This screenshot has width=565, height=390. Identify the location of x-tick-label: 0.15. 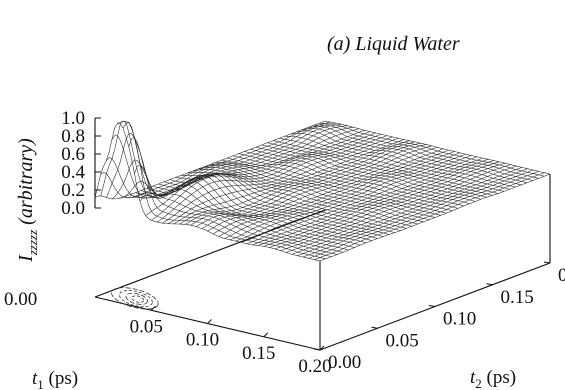
(258, 353).